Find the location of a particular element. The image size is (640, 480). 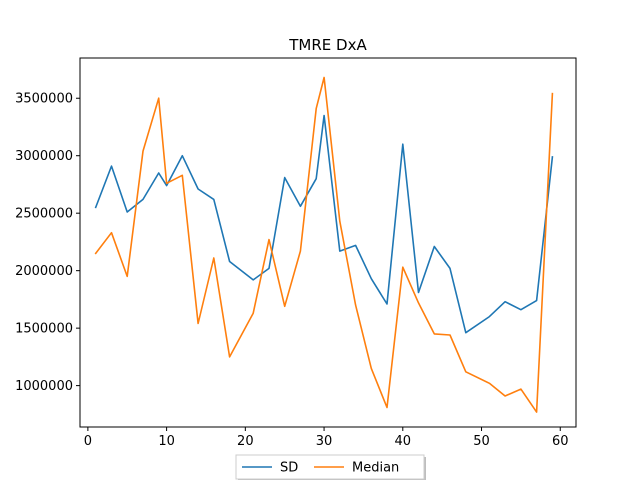

x-axis: 0 10 20 30 40 50 60 is located at coordinates (326, 438).